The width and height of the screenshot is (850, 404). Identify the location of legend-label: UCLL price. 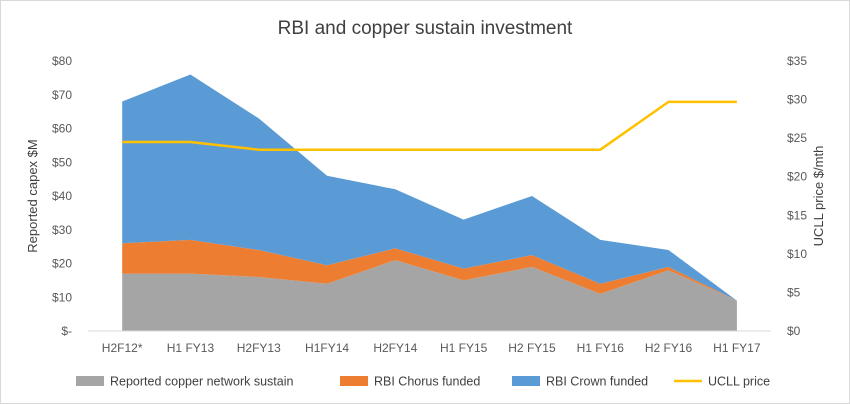
(739, 382).